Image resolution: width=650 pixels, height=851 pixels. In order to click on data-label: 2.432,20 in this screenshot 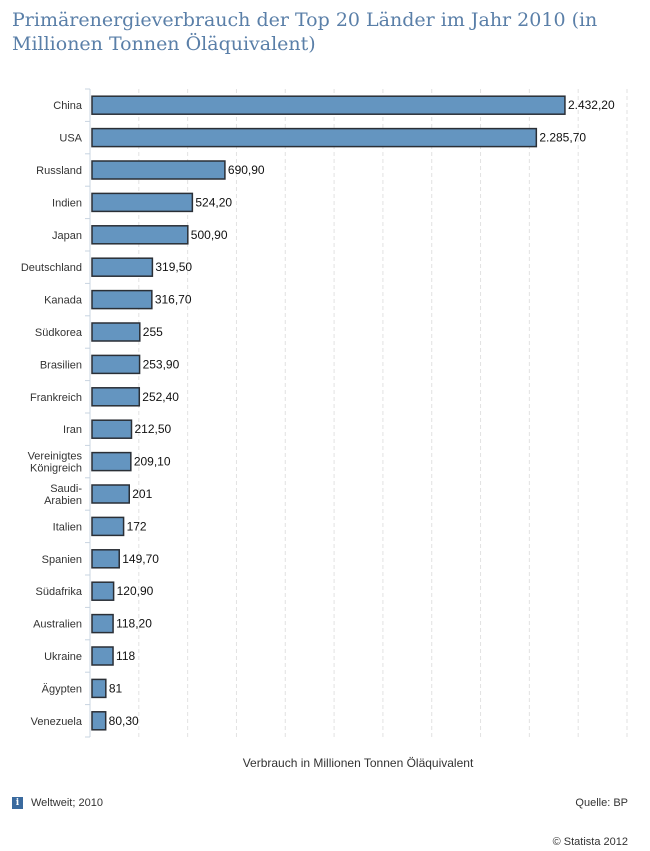, I will do `click(591, 105)`.